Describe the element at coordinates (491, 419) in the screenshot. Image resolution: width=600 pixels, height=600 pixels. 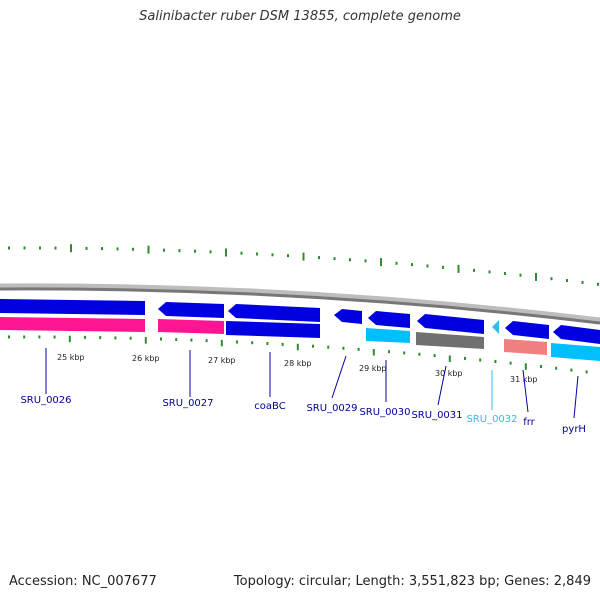
I see `gene-label: SRU_0032` at that location.